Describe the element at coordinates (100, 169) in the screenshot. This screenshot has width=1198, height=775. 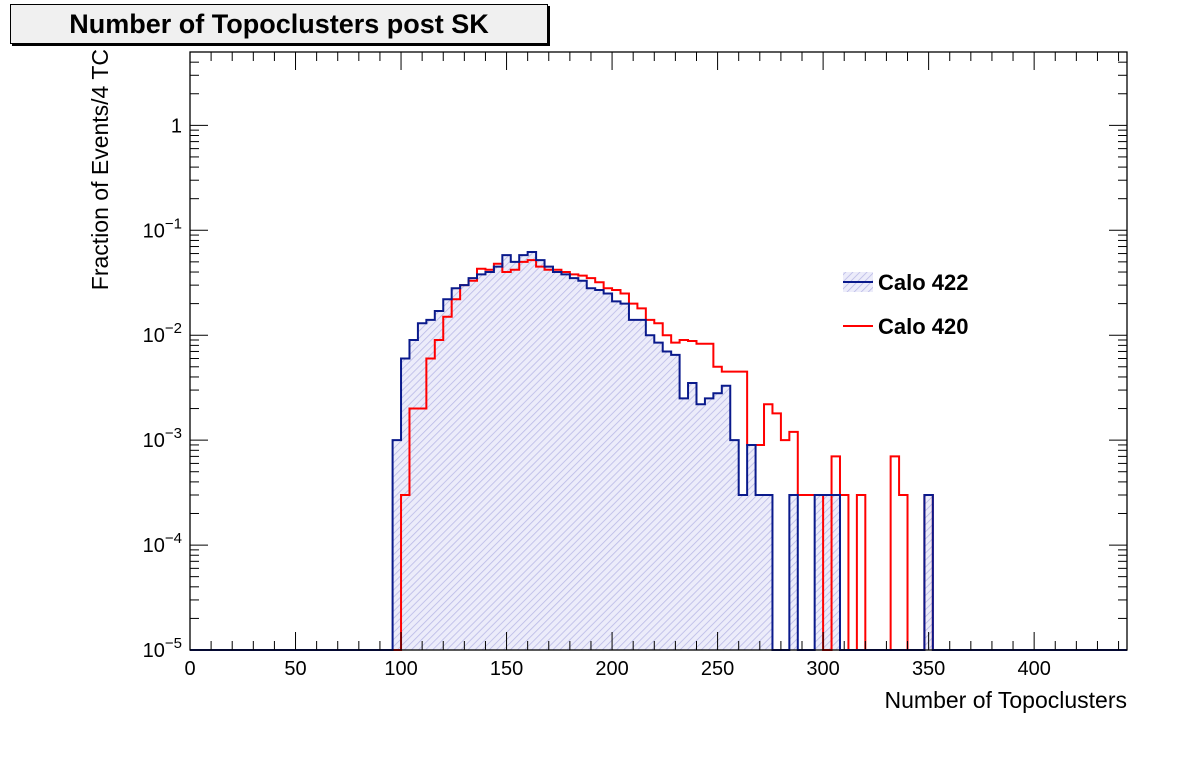
I see `y-axis-label: Fraction of Events/4 TC` at that location.